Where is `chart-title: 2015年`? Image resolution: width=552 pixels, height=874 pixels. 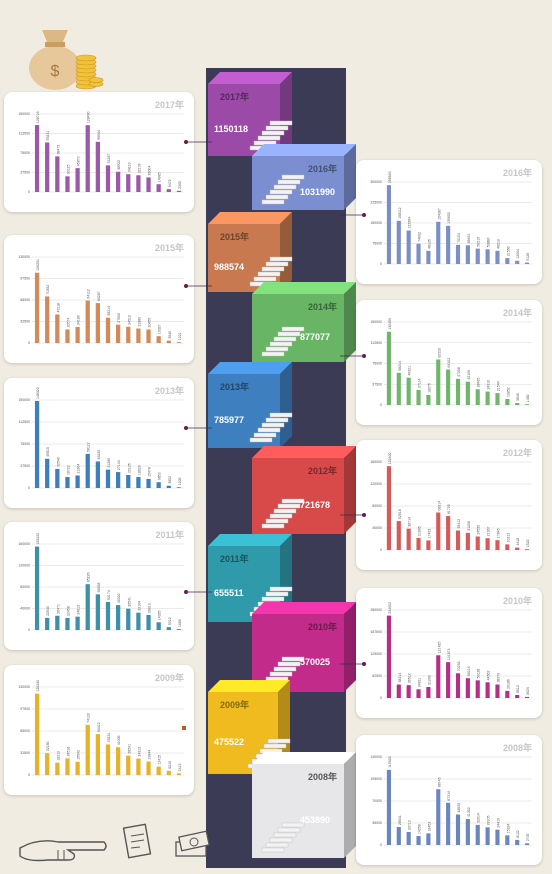 chart-title: 2015年 is located at coordinates (169, 247).